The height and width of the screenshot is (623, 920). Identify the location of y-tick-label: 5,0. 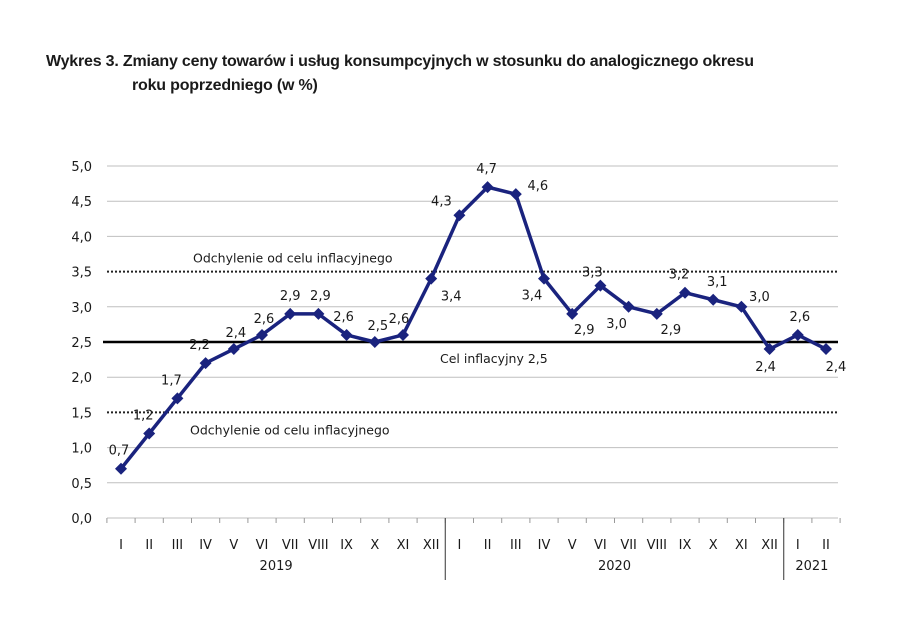
(81, 167).